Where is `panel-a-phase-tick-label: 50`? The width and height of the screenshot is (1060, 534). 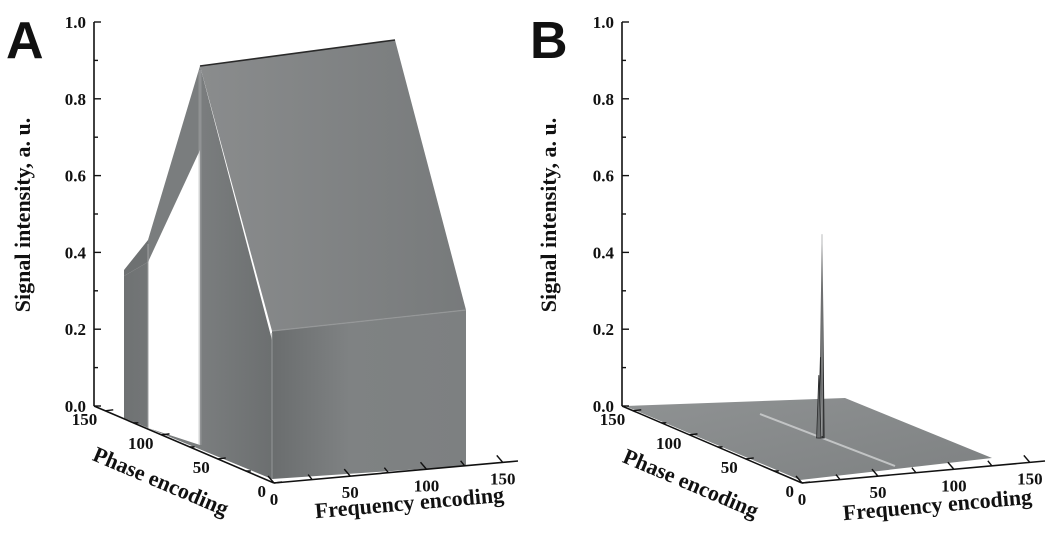 panel-a-phase-tick-label: 50 is located at coordinates (201, 467).